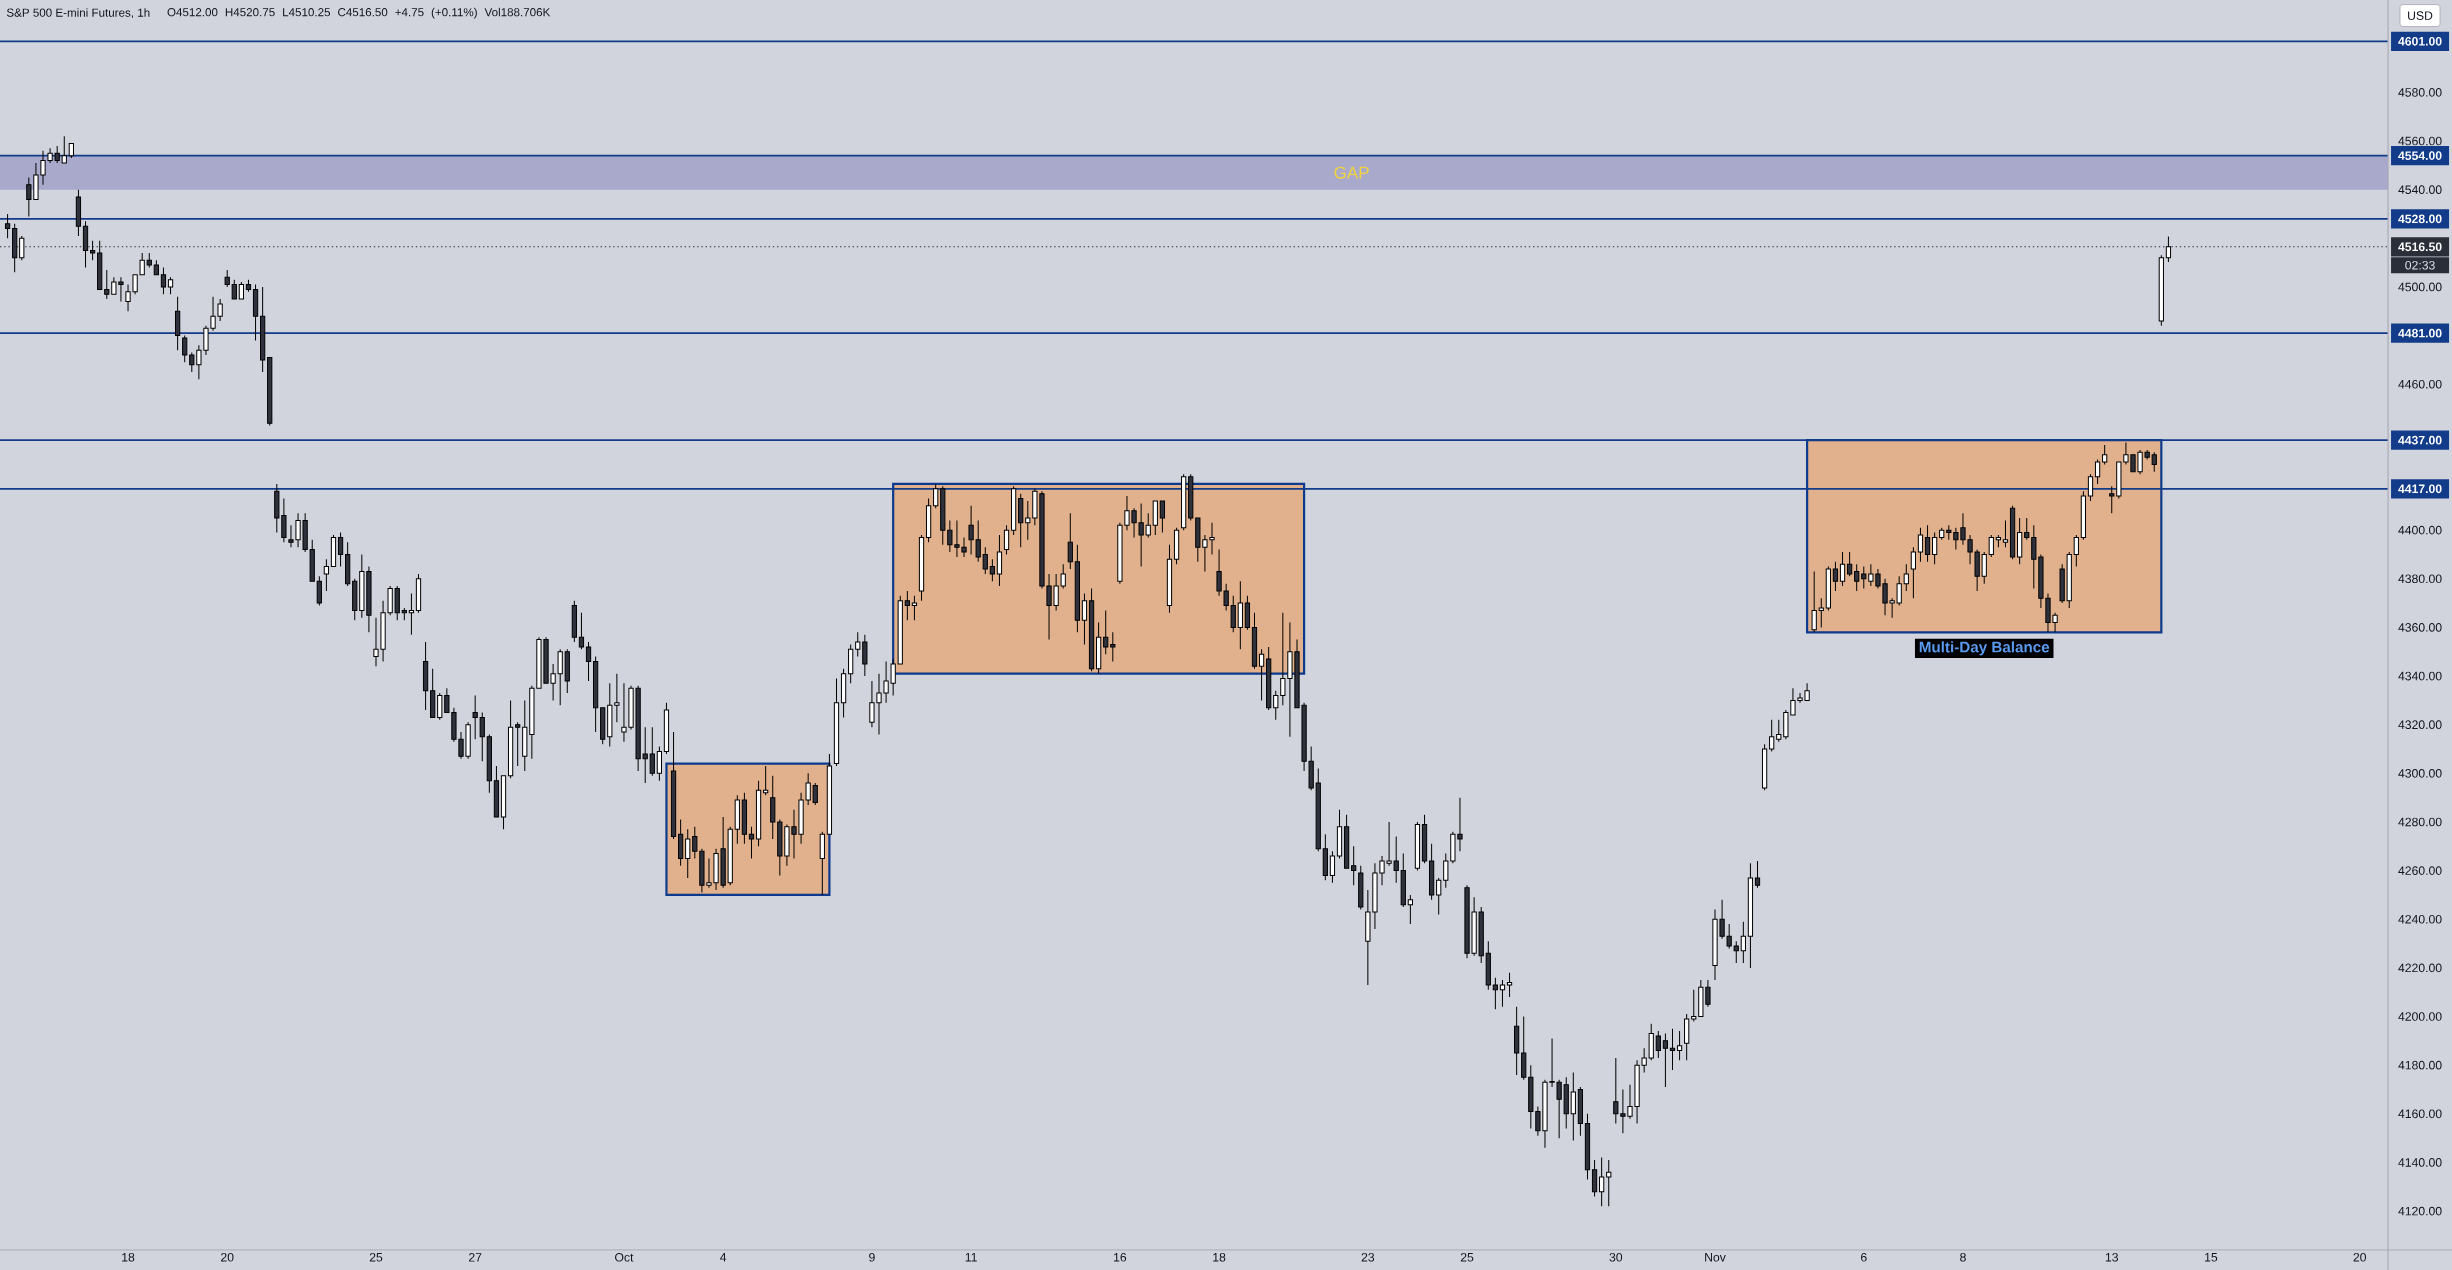  I want to click on text: 02:33, so click(2420, 265).